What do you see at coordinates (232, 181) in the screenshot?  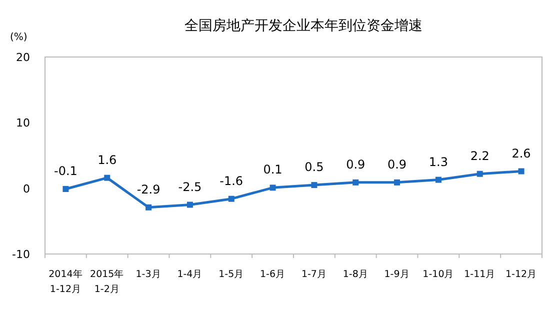 I see `data-label: -1.6` at bounding box center [232, 181].